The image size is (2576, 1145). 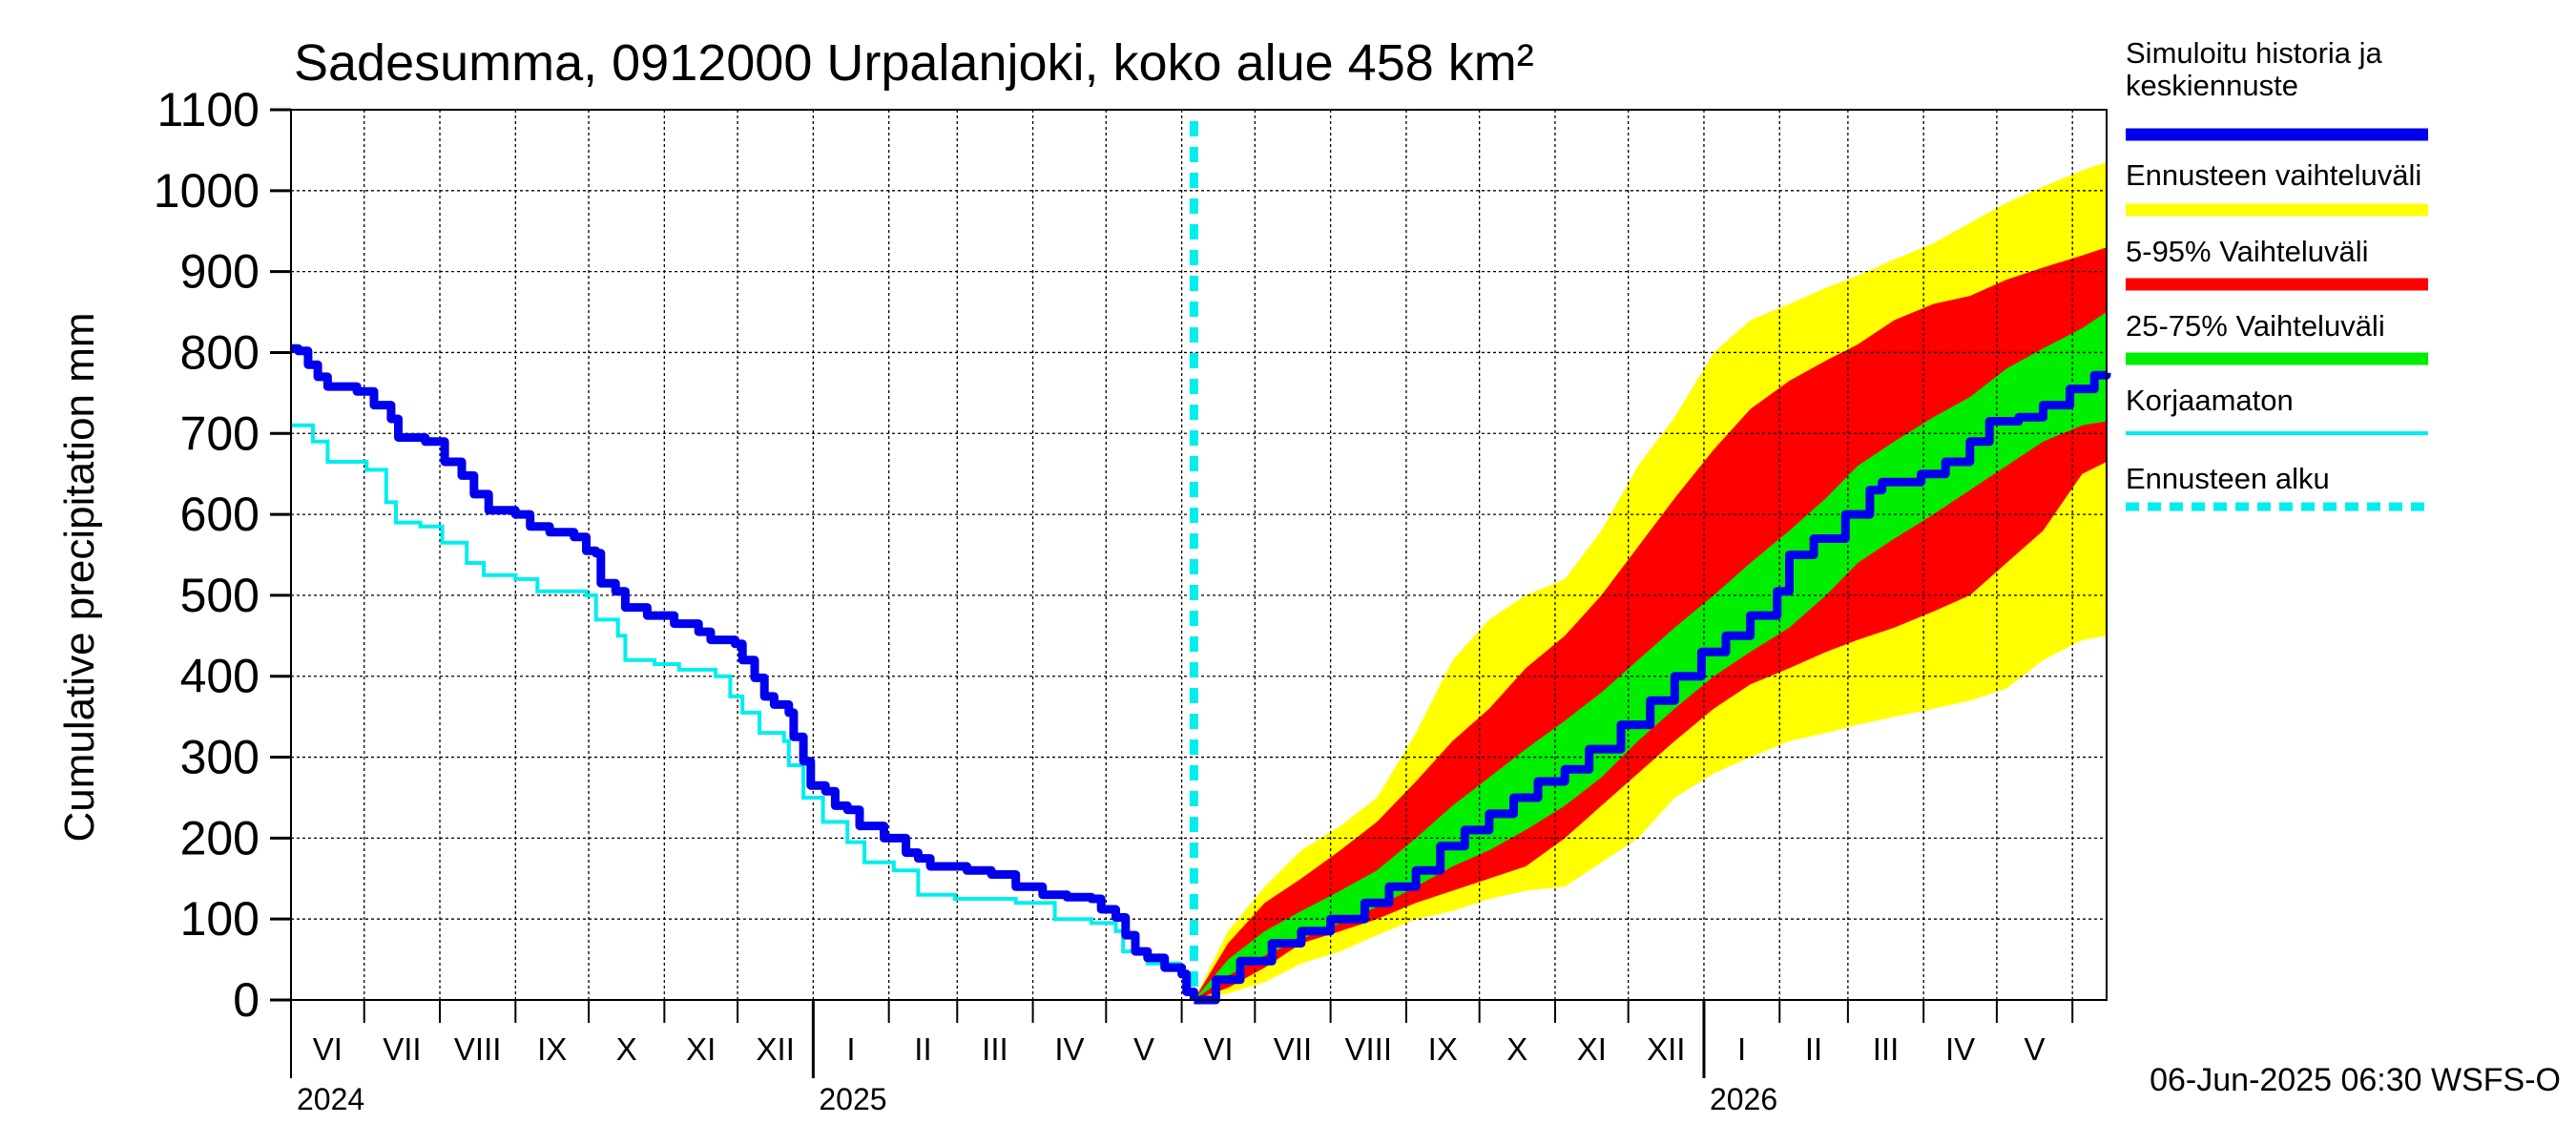 I want to click on legend-label: 5-95% Vaihteluväli, so click(x=2247, y=252).